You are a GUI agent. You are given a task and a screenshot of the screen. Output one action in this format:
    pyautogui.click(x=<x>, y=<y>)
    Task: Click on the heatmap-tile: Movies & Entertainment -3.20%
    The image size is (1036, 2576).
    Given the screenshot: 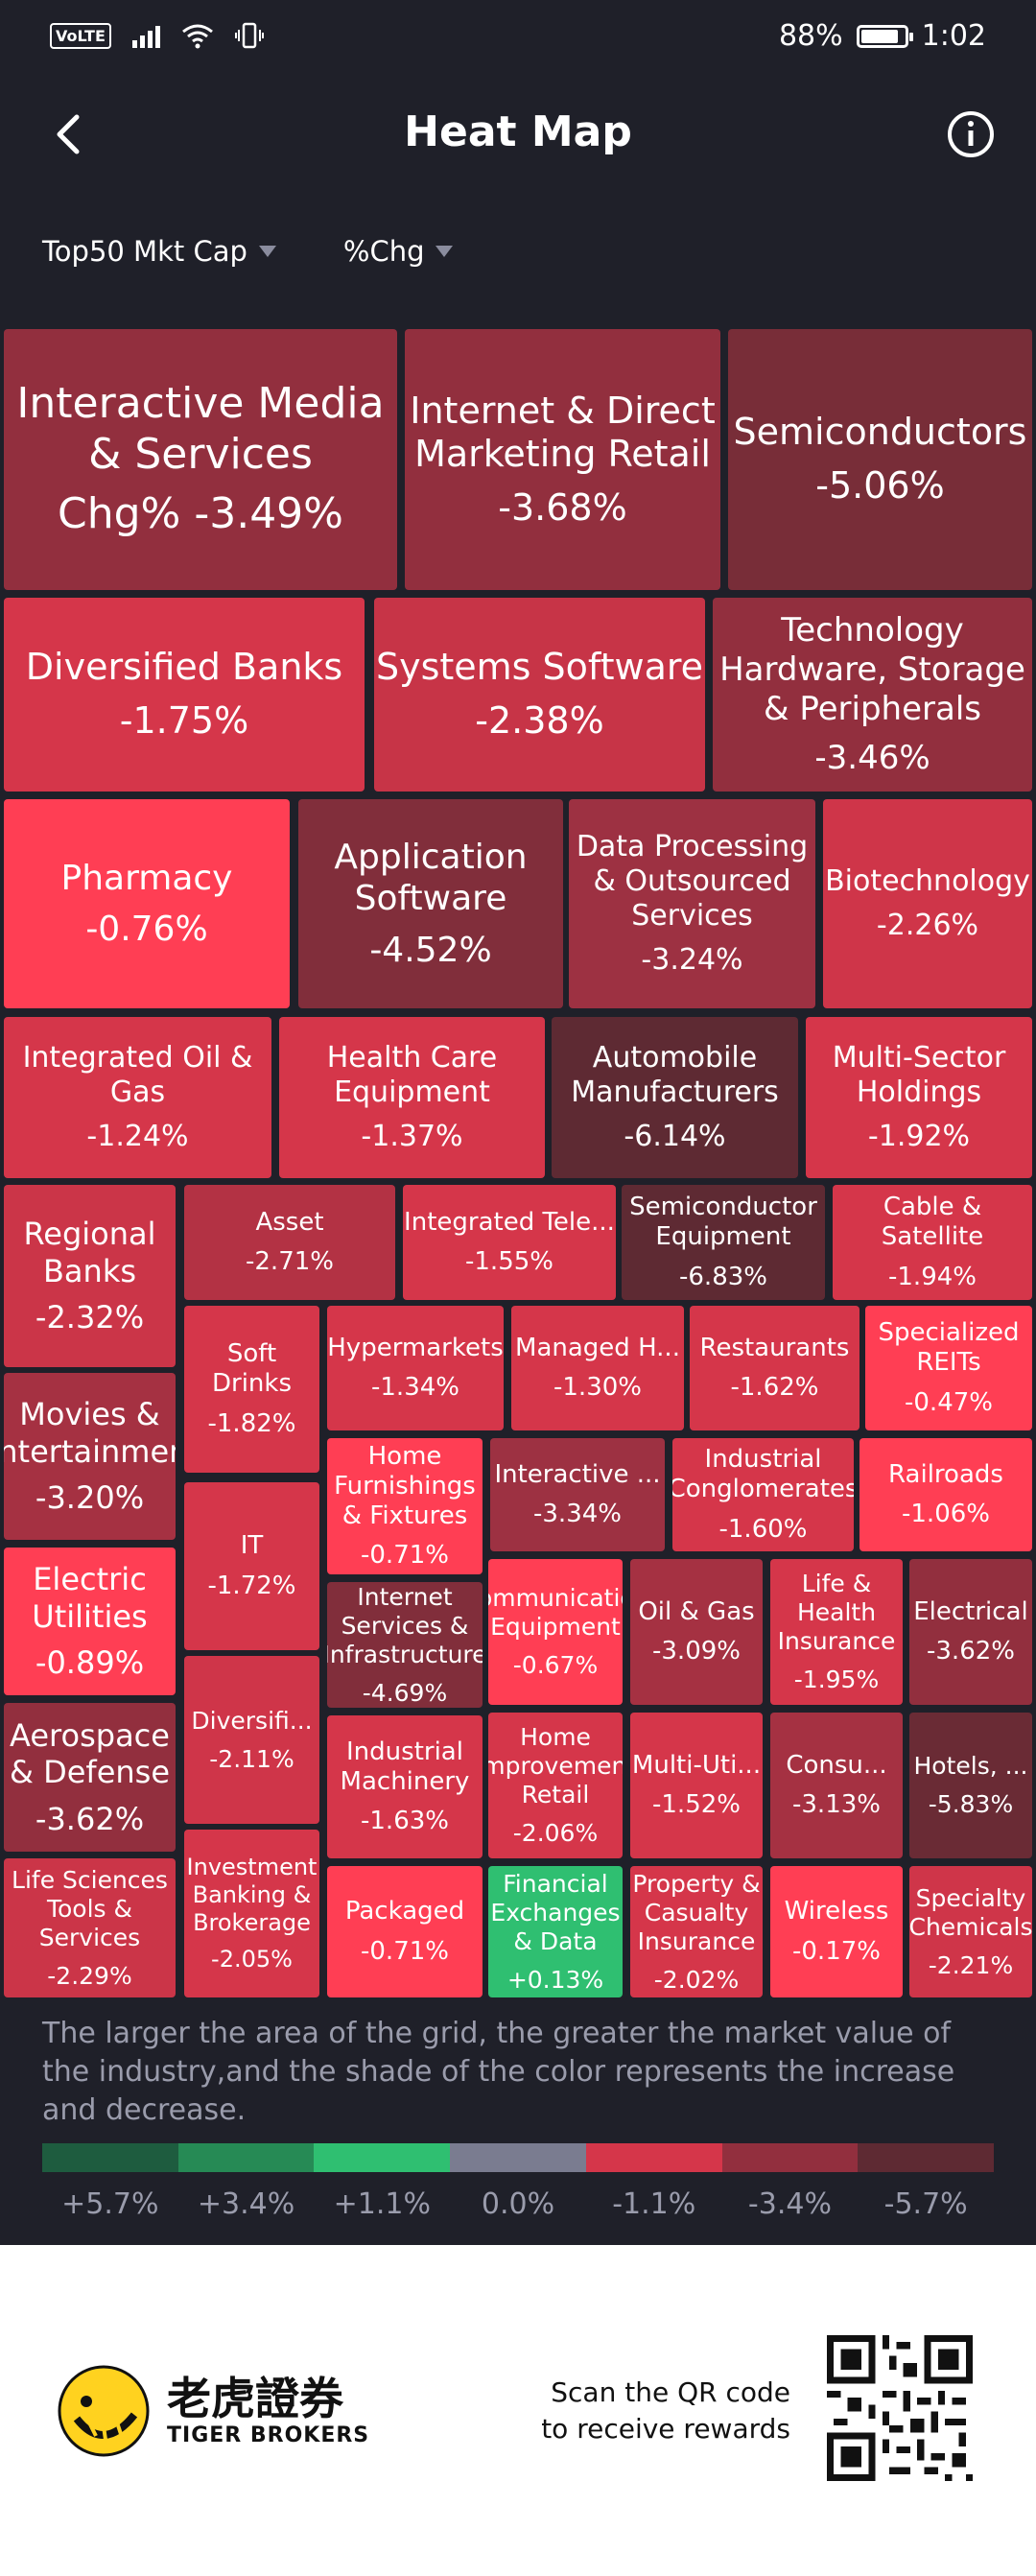 What is the action you would take?
    pyautogui.click(x=90, y=1456)
    